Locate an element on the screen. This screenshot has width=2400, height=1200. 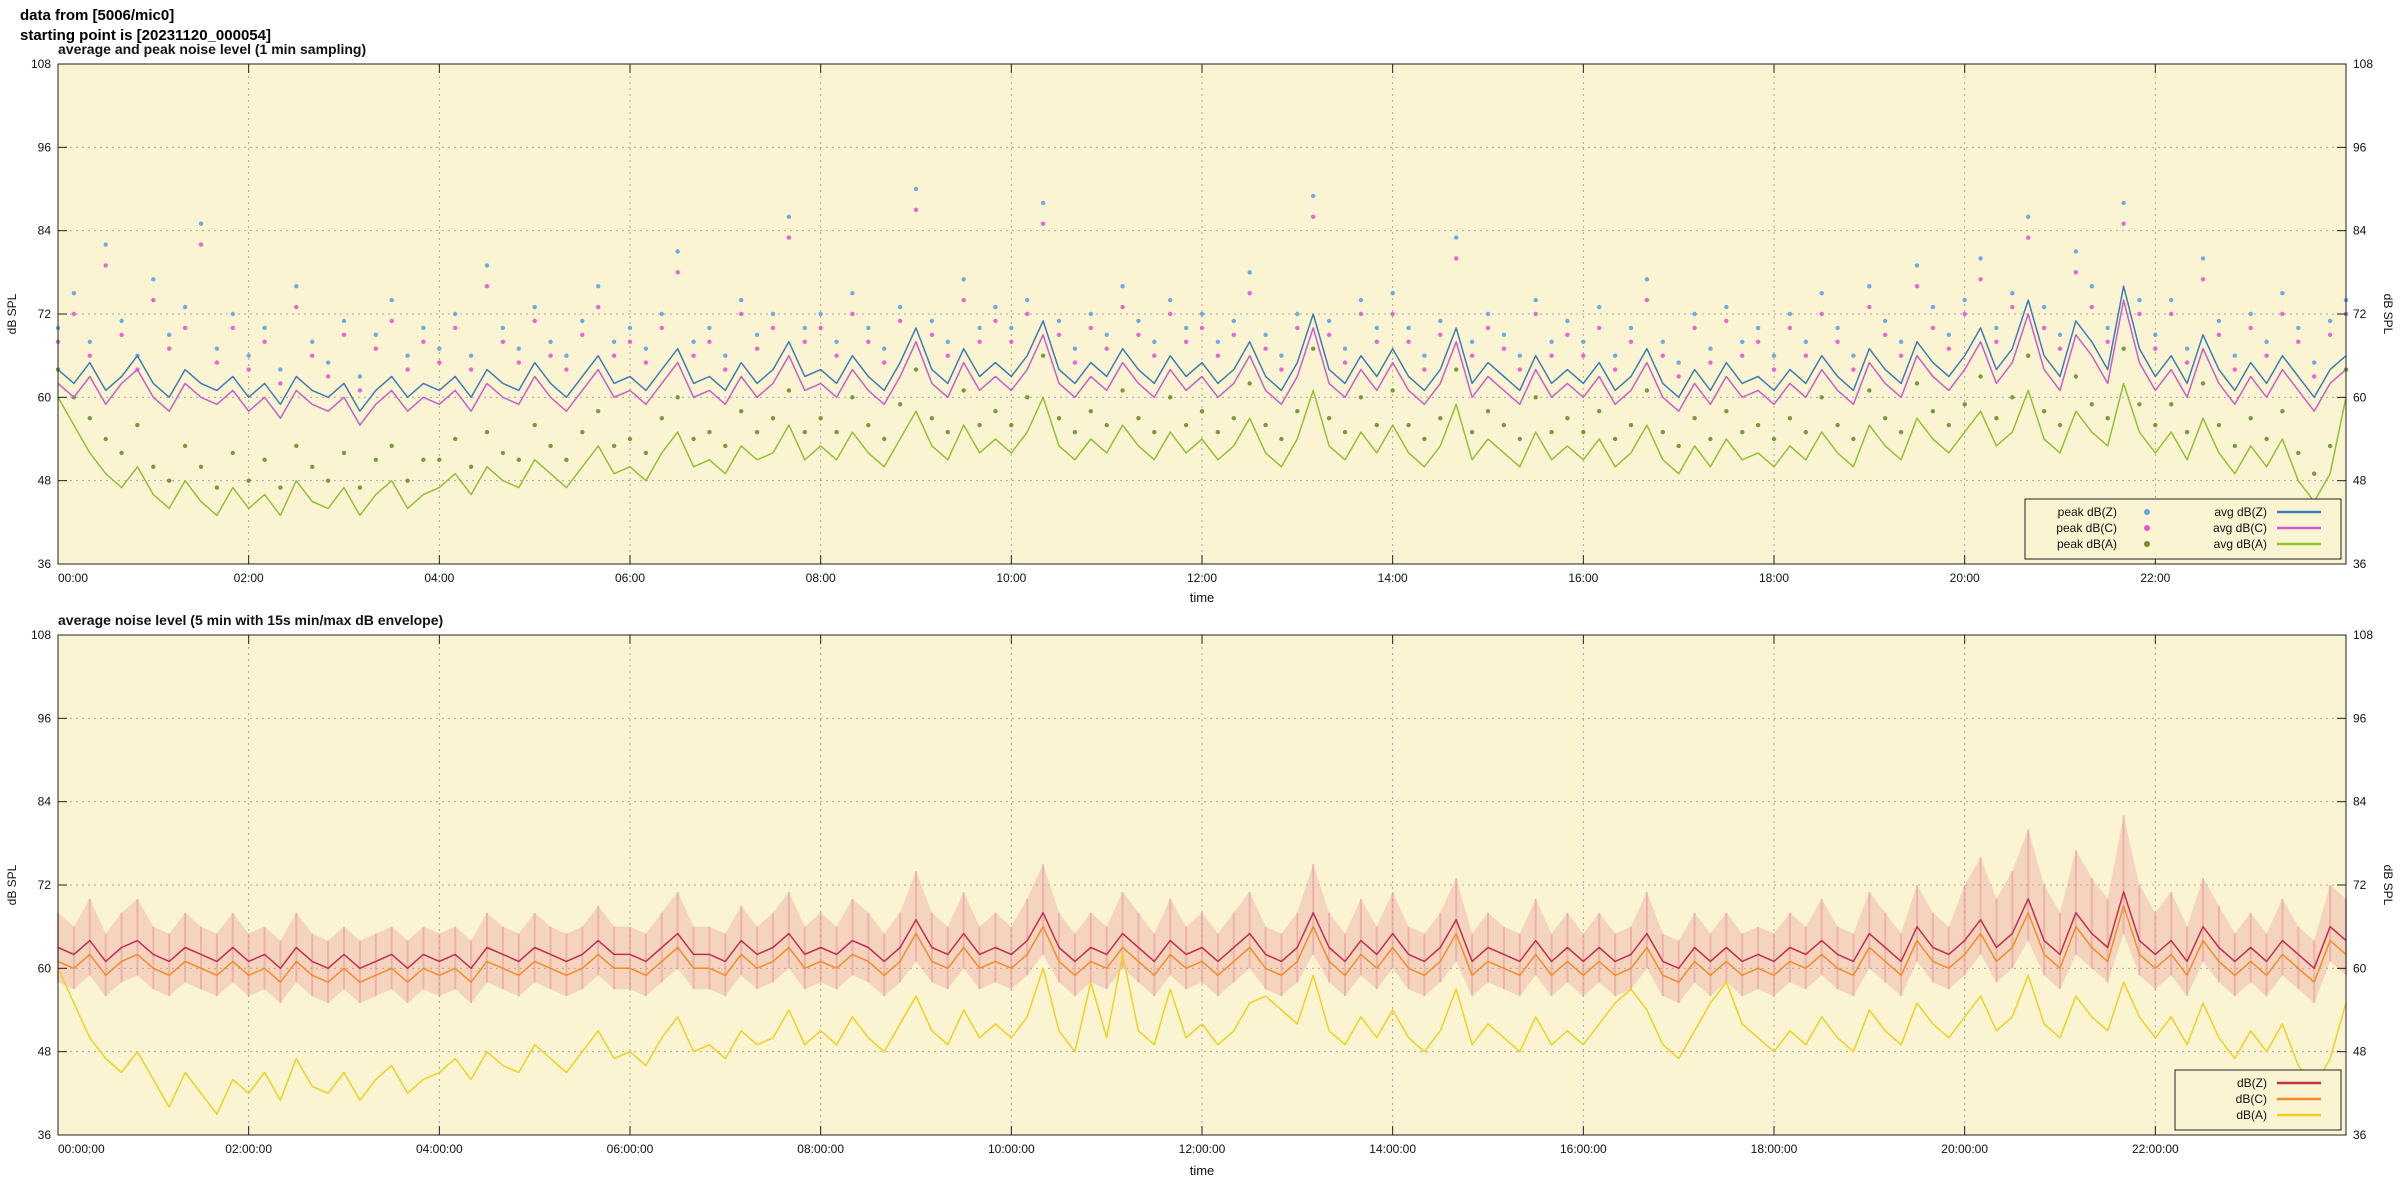
x-axis-label: time is located at coordinates (1202, 1170).